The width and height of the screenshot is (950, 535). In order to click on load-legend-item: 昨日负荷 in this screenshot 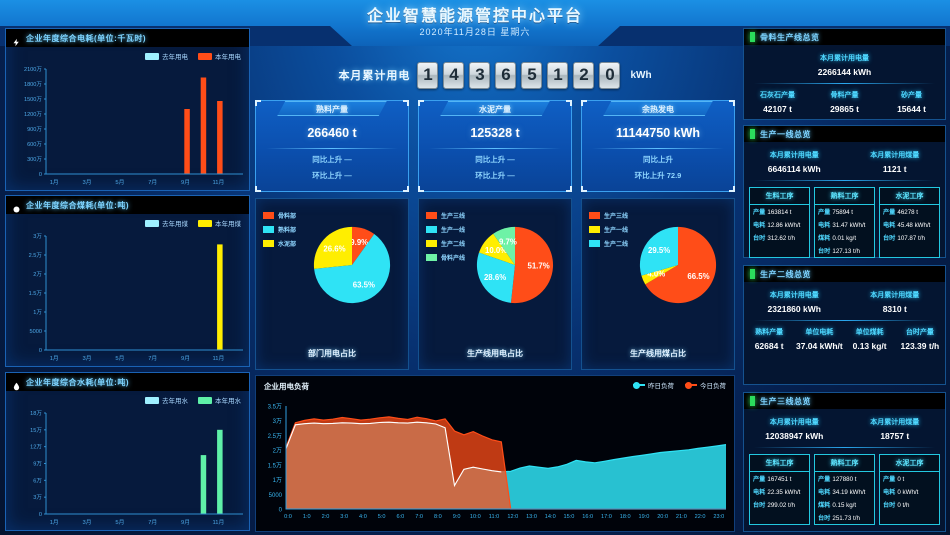, I will do `click(653, 385)`.